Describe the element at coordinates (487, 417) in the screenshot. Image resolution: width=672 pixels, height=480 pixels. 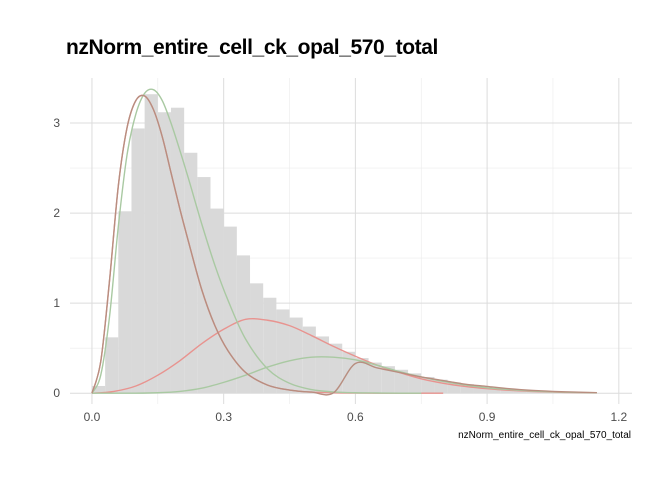
I see `x-tick-label: 0.9` at that location.